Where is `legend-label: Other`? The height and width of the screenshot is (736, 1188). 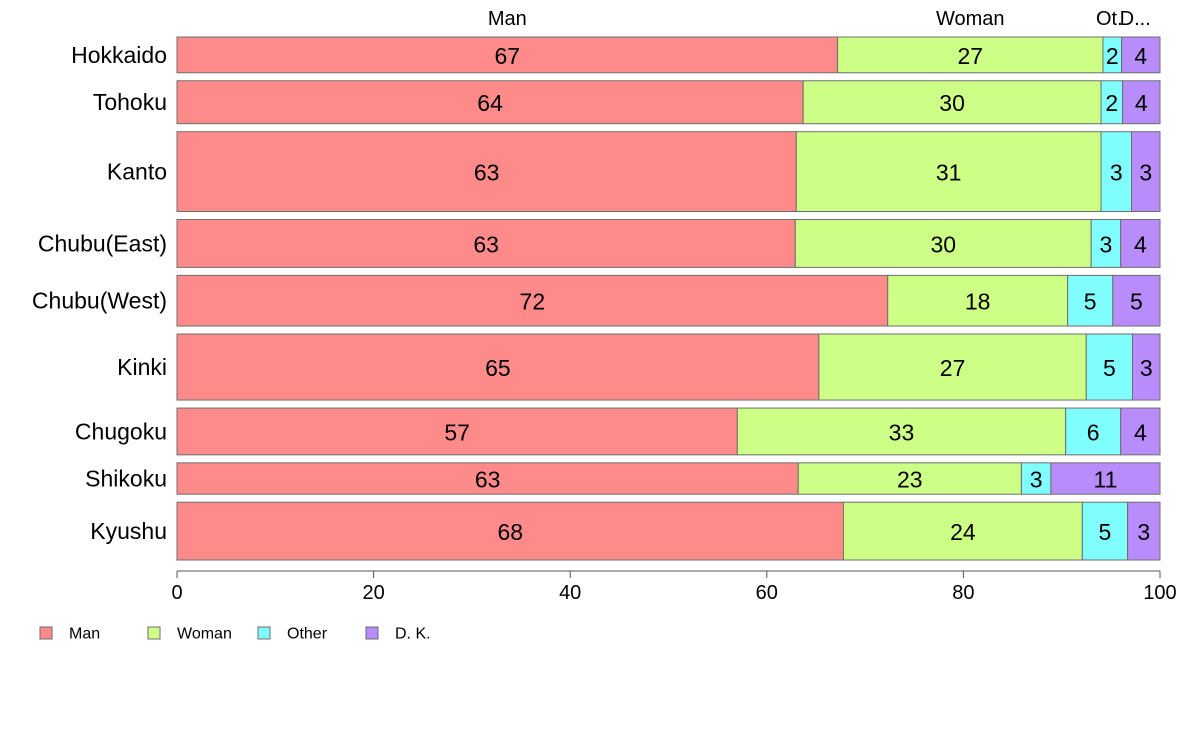 legend-label: Other is located at coordinates (307, 634).